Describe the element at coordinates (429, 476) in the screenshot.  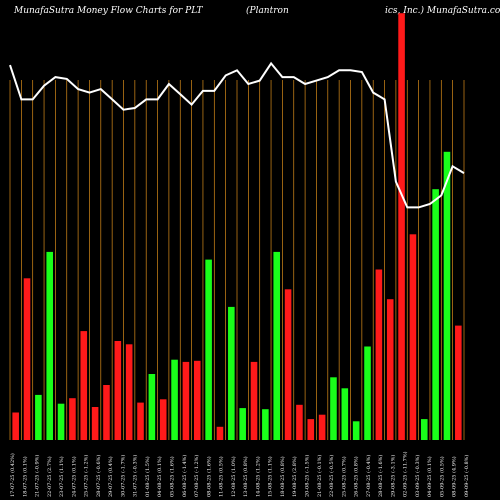
I see `x-tick-label: 04-09-25 (0.1%)` at that location.